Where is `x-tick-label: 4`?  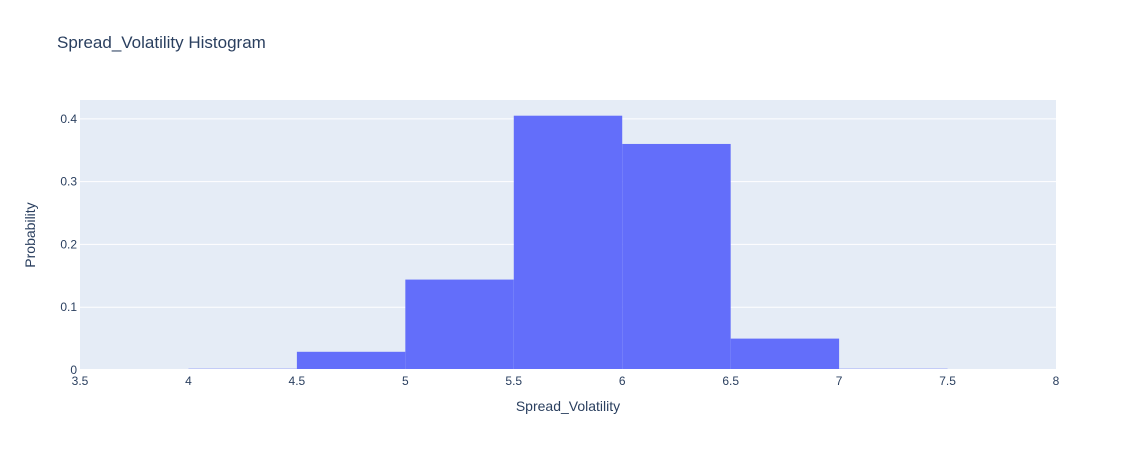
x-tick-label: 4 is located at coordinates (188, 381).